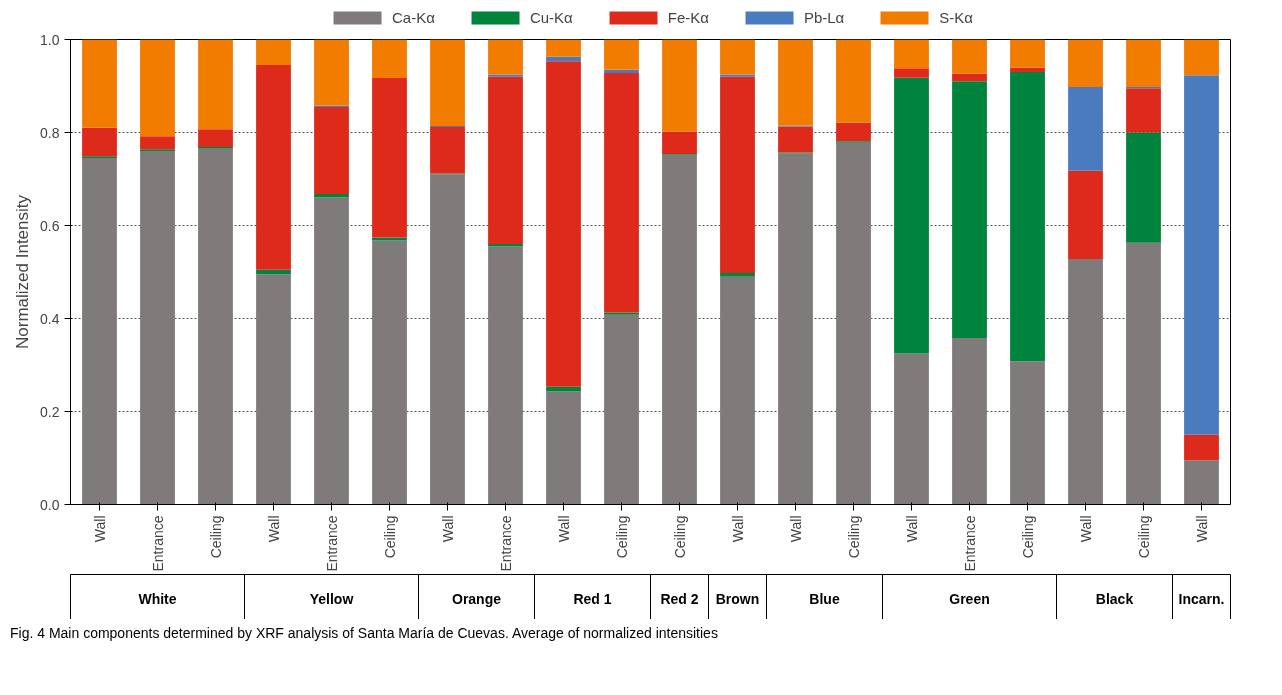  What do you see at coordinates (413, 17) in the screenshot?
I see `legend-label: Ca-Kα` at bounding box center [413, 17].